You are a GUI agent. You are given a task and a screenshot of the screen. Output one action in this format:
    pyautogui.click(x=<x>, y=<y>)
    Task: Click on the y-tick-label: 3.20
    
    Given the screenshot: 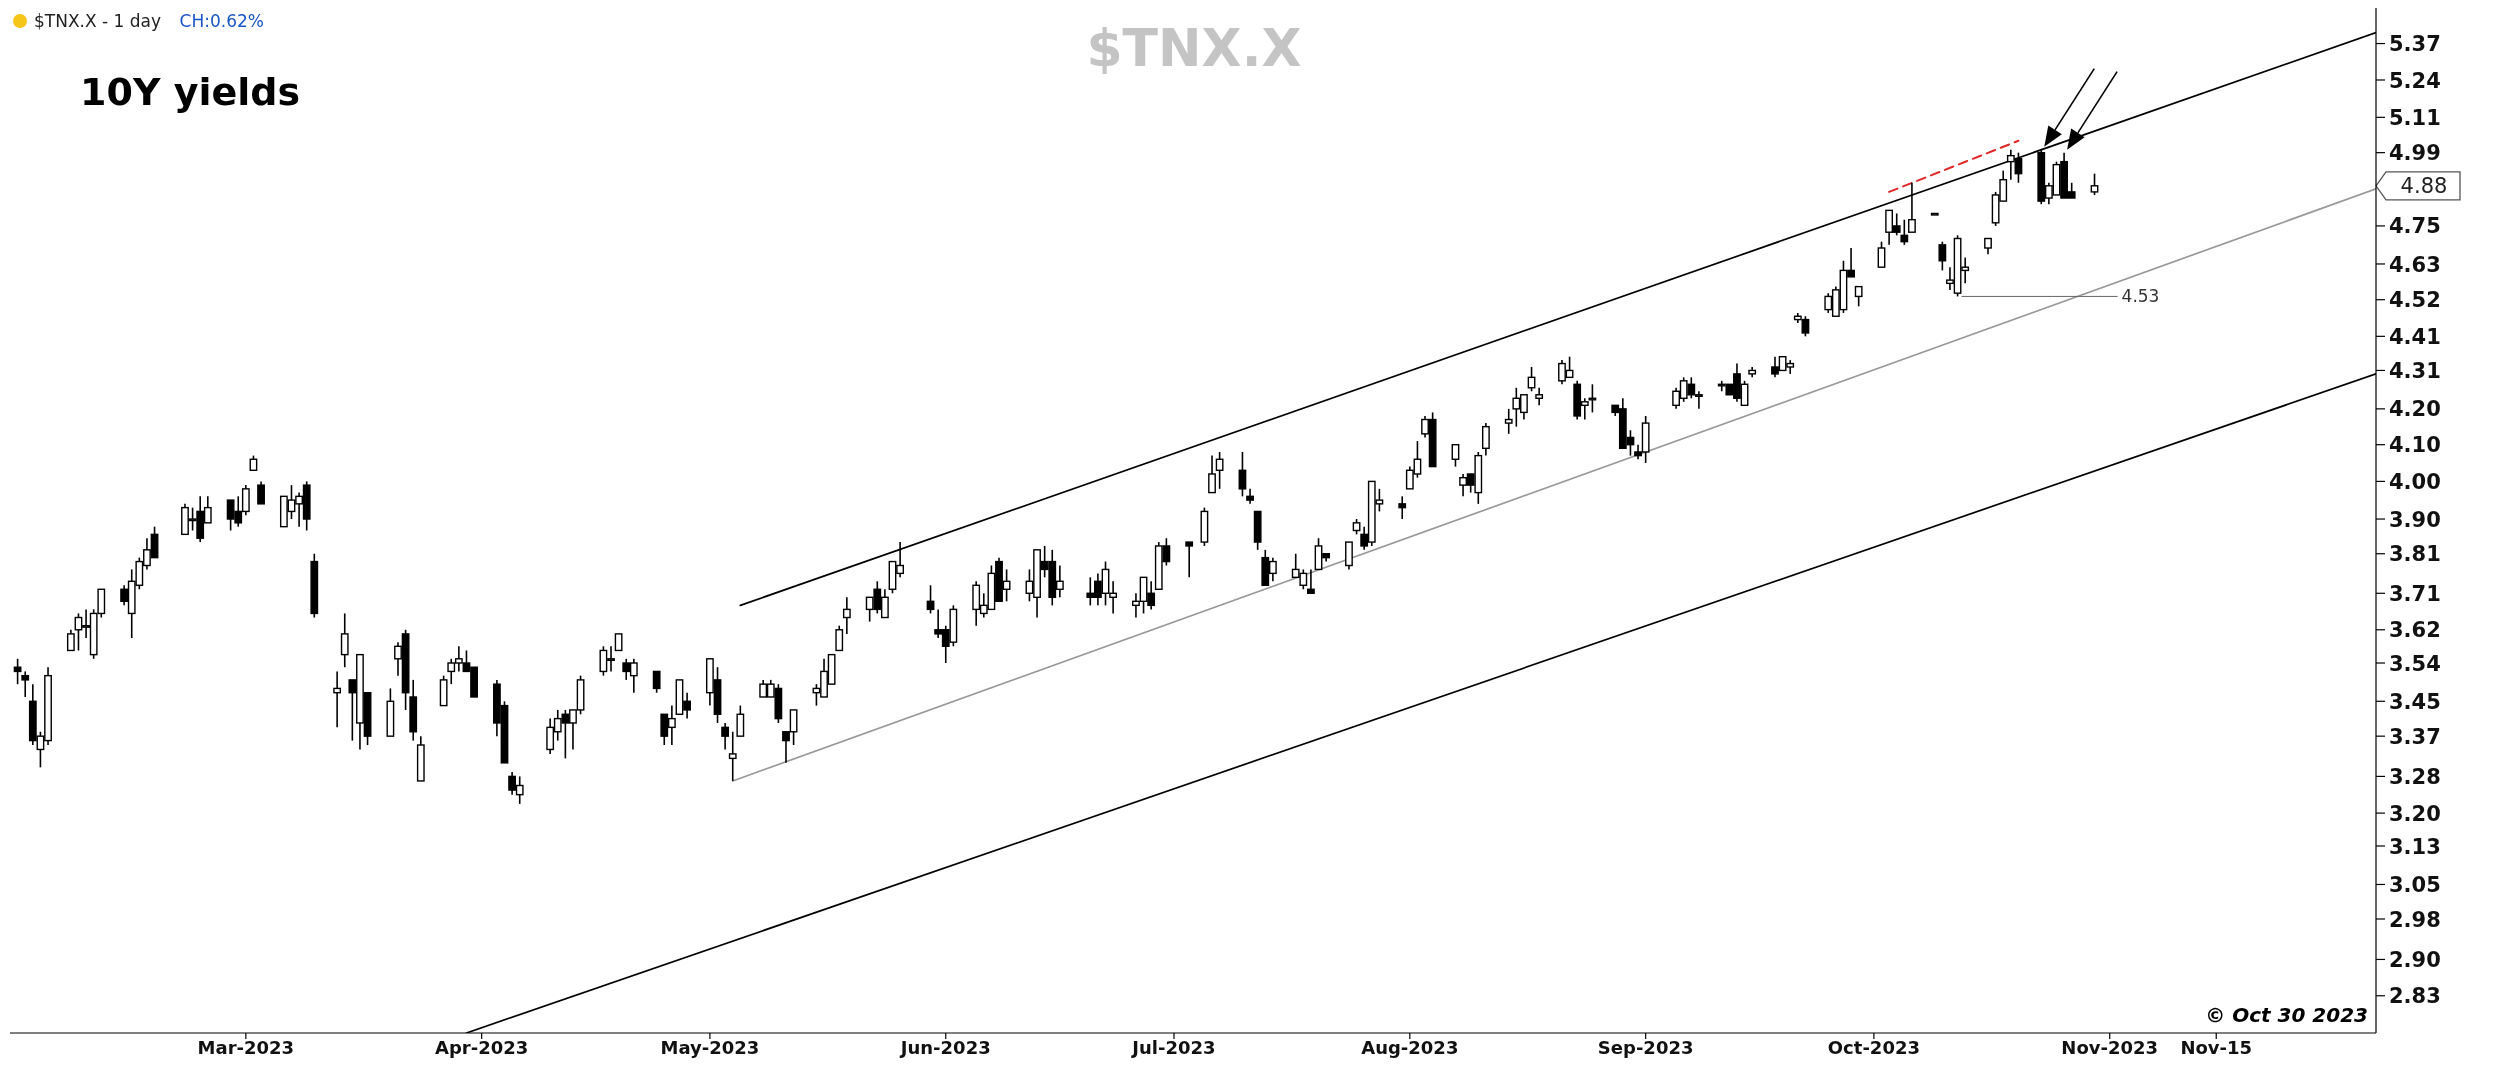 What is the action you would take?
    pyautogui.click(x=2415, y=813)
    